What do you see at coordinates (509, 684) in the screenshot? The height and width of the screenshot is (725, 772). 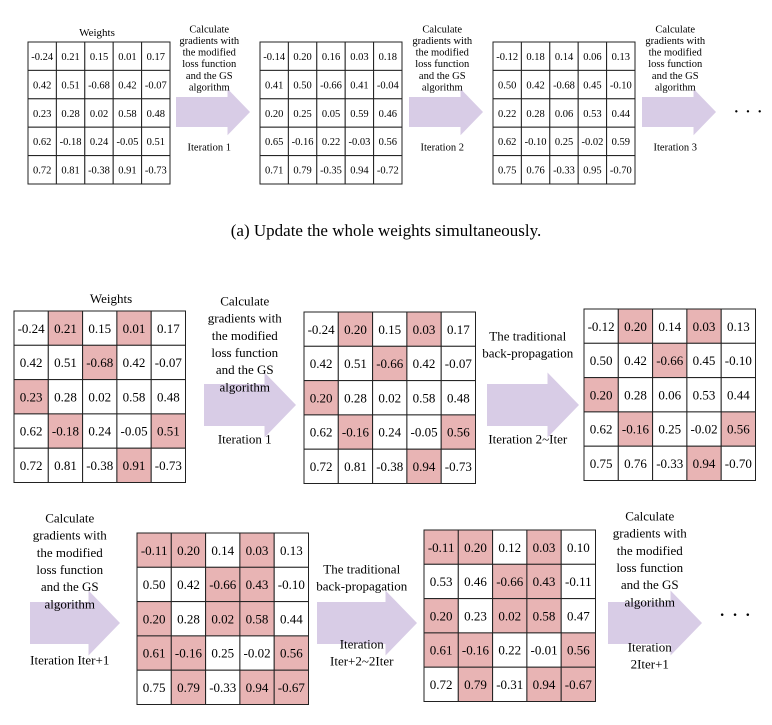 I see `cell-value: -0.31` at bounding box center [509, 684].